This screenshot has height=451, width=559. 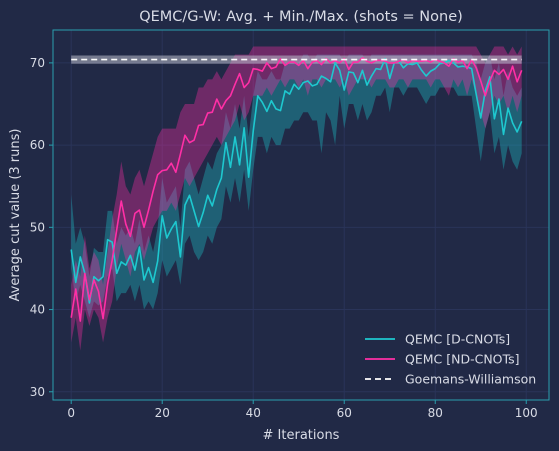 I want to click on x-tick-label: 60, so click(x=344, y=413).